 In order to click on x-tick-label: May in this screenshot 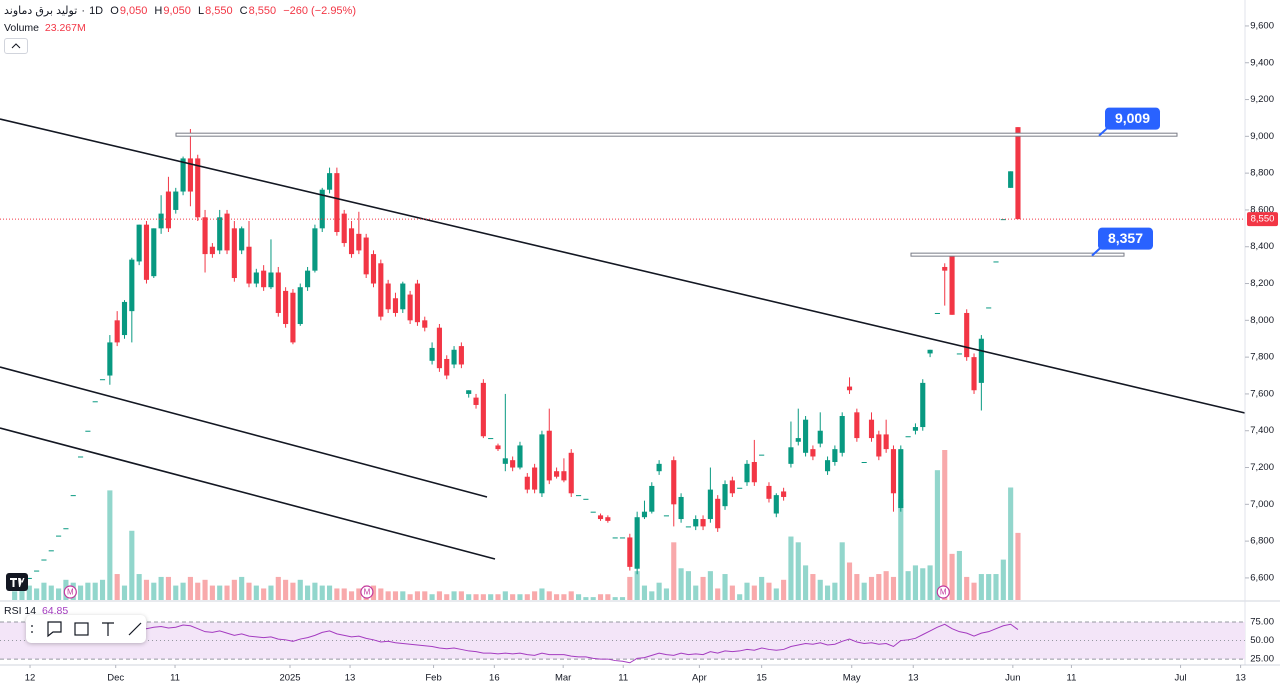, I will do `click(852, 678)`.